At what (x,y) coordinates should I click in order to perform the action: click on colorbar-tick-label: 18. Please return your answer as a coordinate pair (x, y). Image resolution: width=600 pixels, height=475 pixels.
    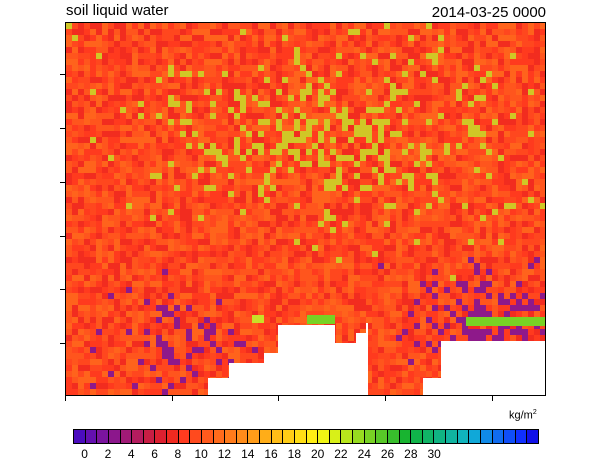
    Looking at the image, I should click on (294, 454).